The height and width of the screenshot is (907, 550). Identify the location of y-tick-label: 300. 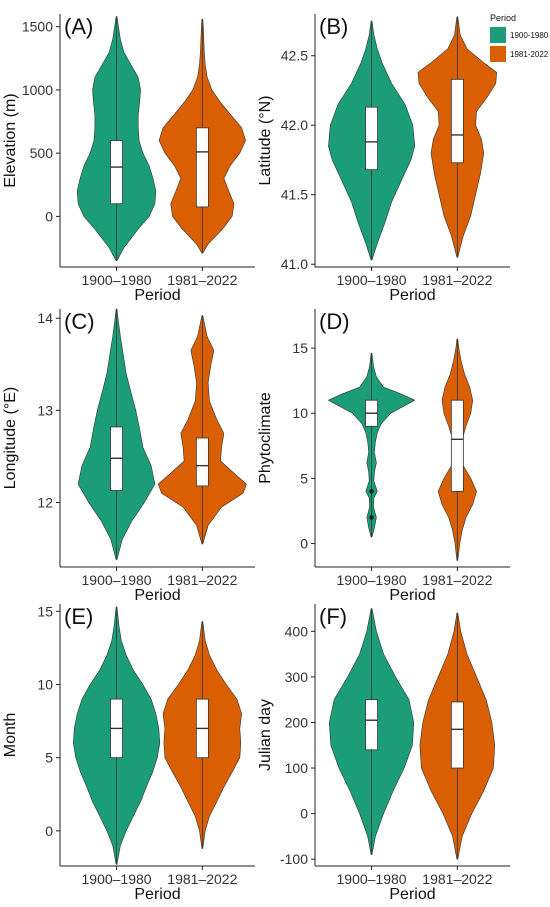
(297, 677).